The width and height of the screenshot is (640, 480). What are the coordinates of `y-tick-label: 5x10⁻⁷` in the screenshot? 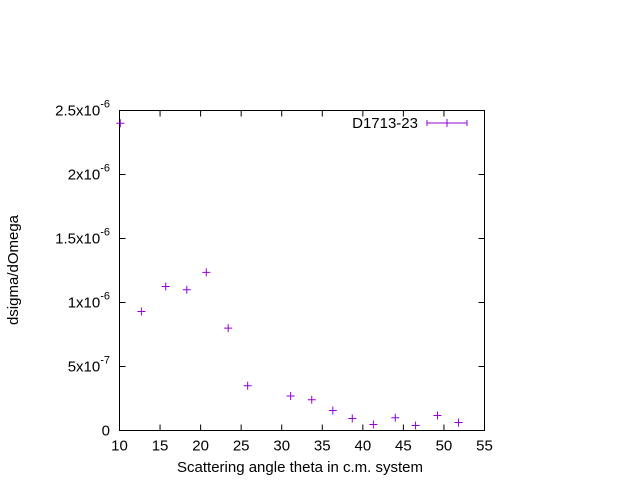 It's located at (89, 365).